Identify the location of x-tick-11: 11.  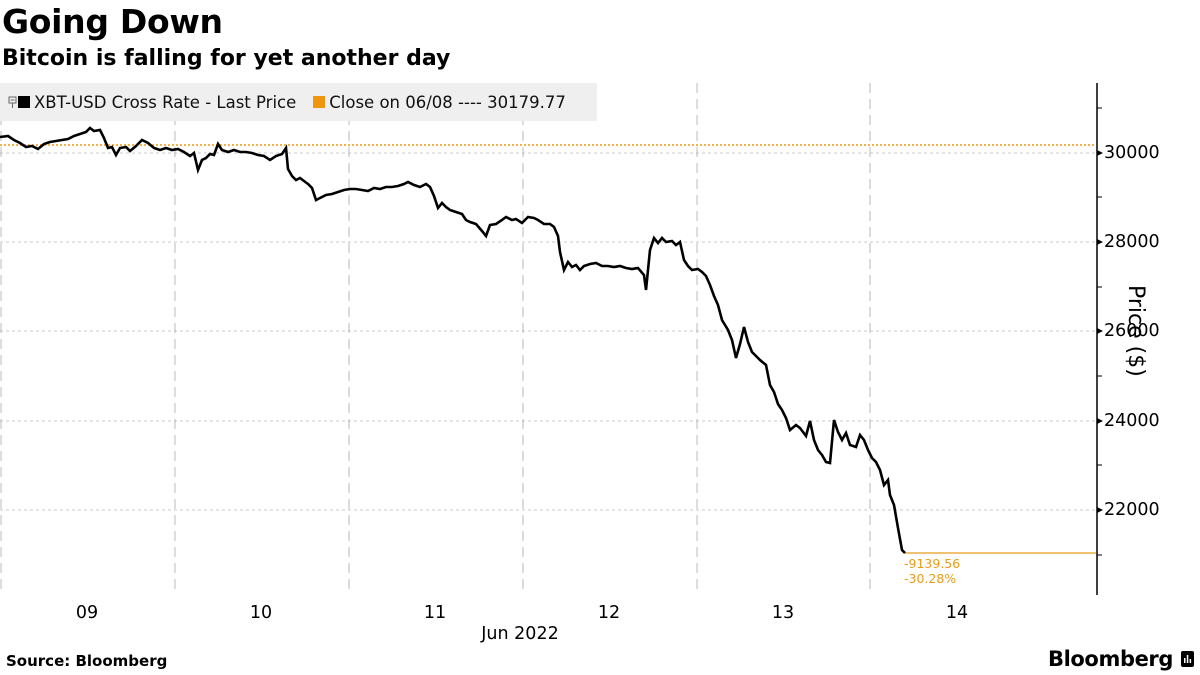
(435, 613).